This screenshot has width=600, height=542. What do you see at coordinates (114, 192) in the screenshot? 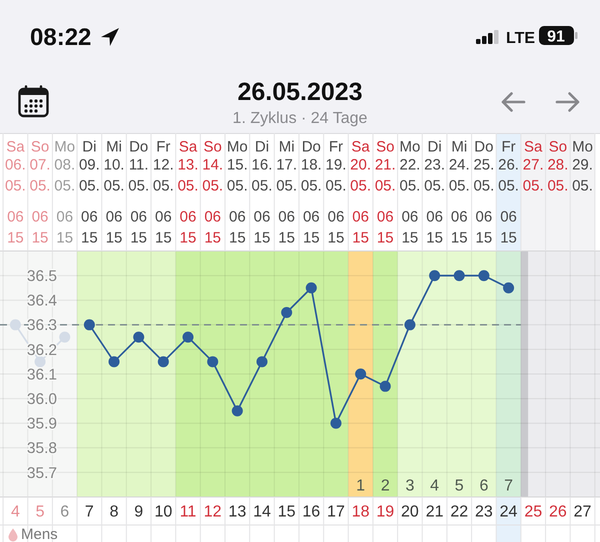
I see `x2-tick-label: Mi 10. 05. 06 15` at bounding box center [114, 192].